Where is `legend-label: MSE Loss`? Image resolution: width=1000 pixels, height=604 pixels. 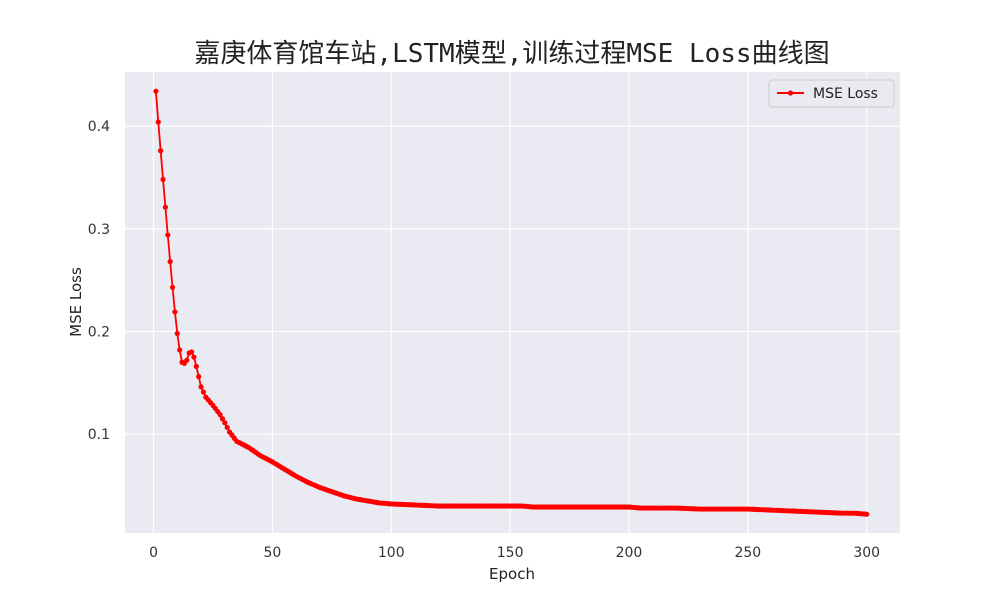 legend-label: MSE Loss is located at coordinates (845, 94).